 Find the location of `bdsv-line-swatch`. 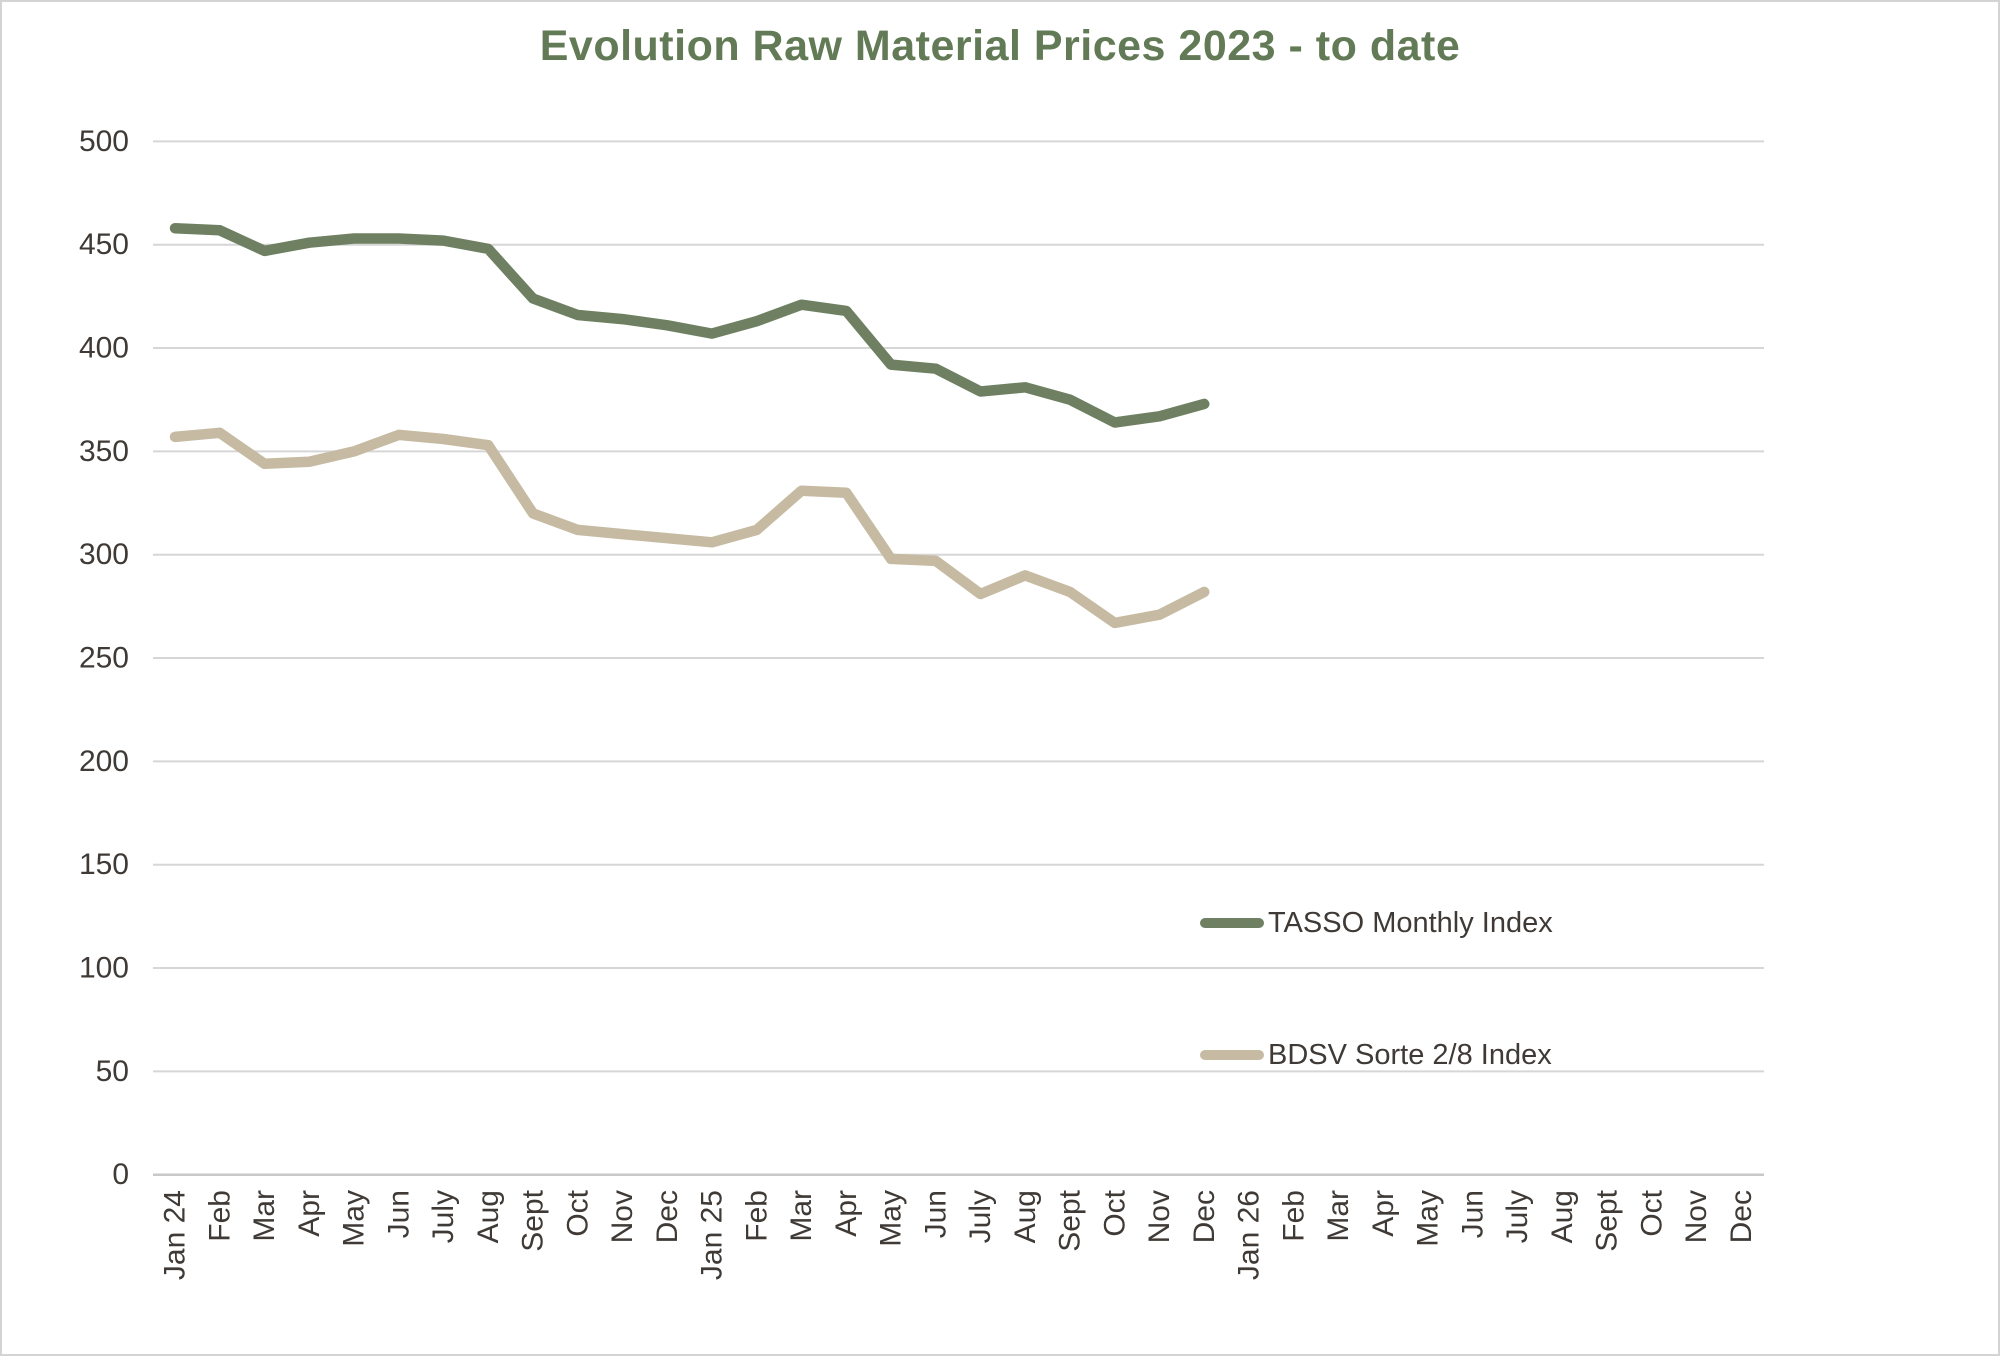

bdsv-line-swatch is located at coordinates (1232, 1055).